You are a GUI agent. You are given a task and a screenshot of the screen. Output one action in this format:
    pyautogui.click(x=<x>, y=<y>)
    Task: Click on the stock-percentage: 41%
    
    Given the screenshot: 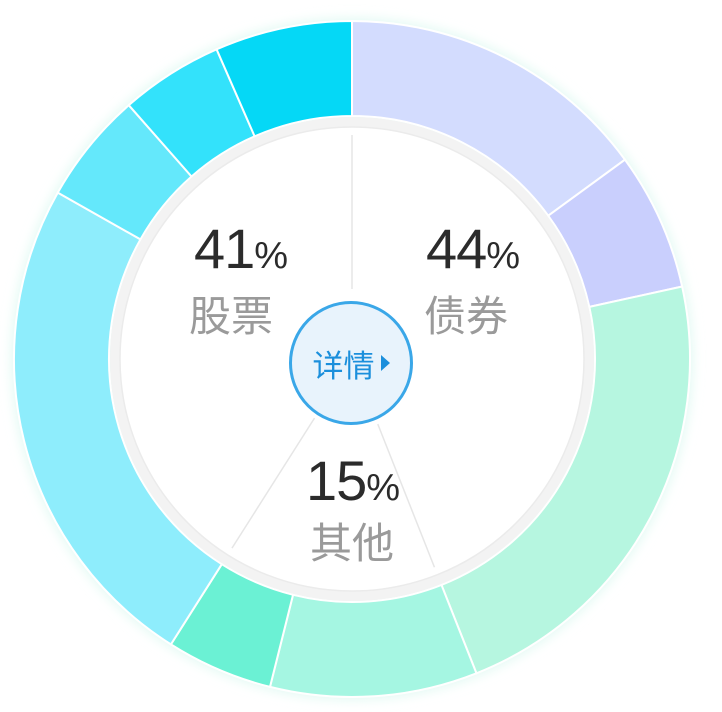 What is the action you would take?
    pyautogui.click(x=241, y=248)
    